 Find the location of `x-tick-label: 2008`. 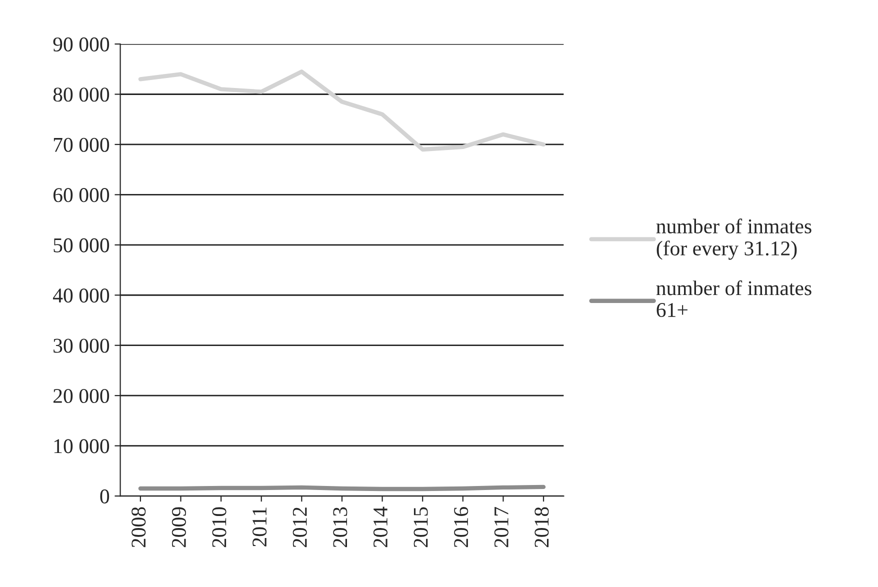

x-tick-label: 2008 is located at coordinates (139, 527).